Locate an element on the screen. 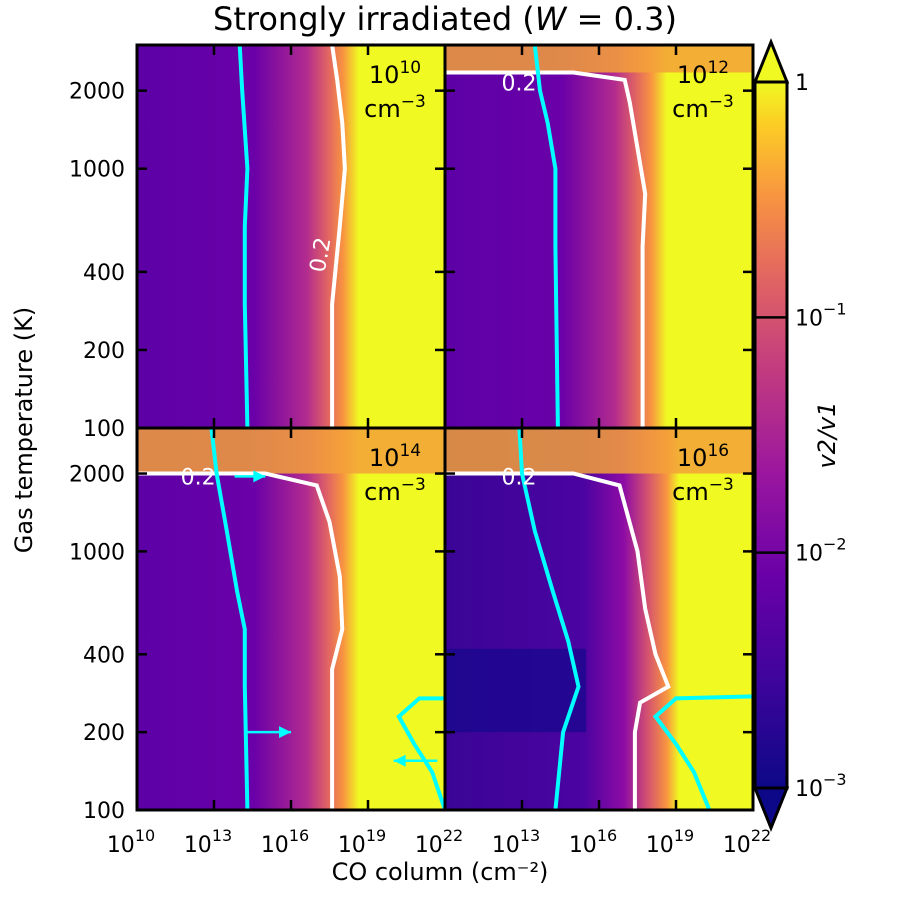  y-tick-label: 400 is located at coordinates (104, 655).